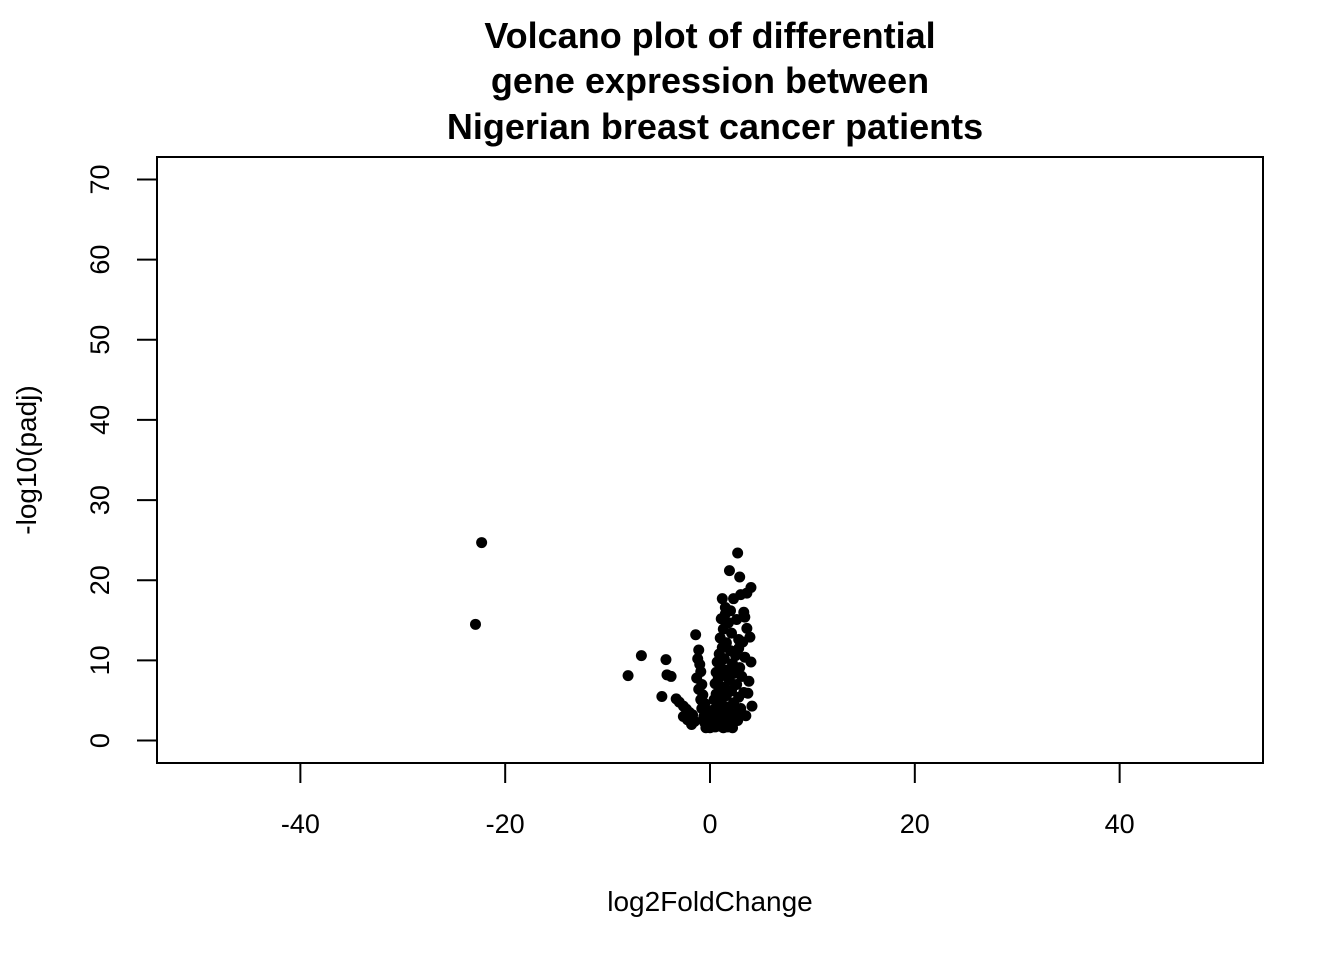  Describe the element at coordinates (100, 660) in the screenshot. I see `y-tick-label: 10` at that location.